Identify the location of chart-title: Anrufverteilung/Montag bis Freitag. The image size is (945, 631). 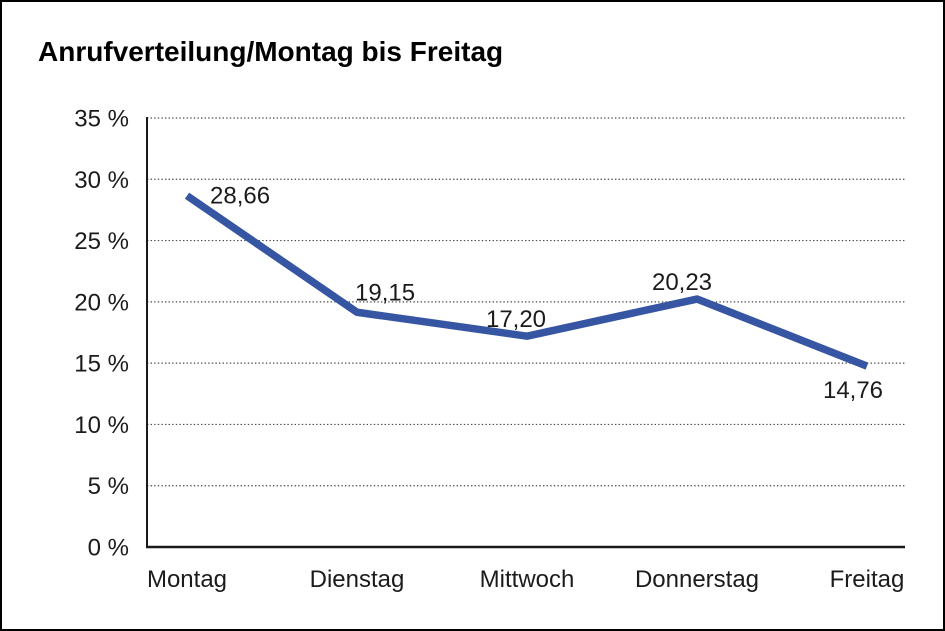
(271, 51).